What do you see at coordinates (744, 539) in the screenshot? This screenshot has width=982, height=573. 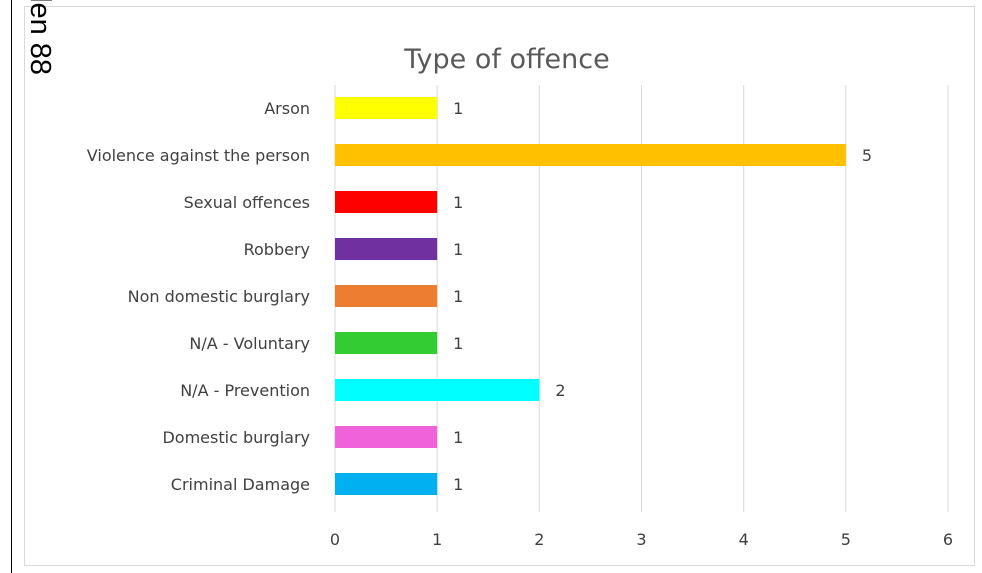 I see `x-tick-label: 4` at bounding box center [744, 539].